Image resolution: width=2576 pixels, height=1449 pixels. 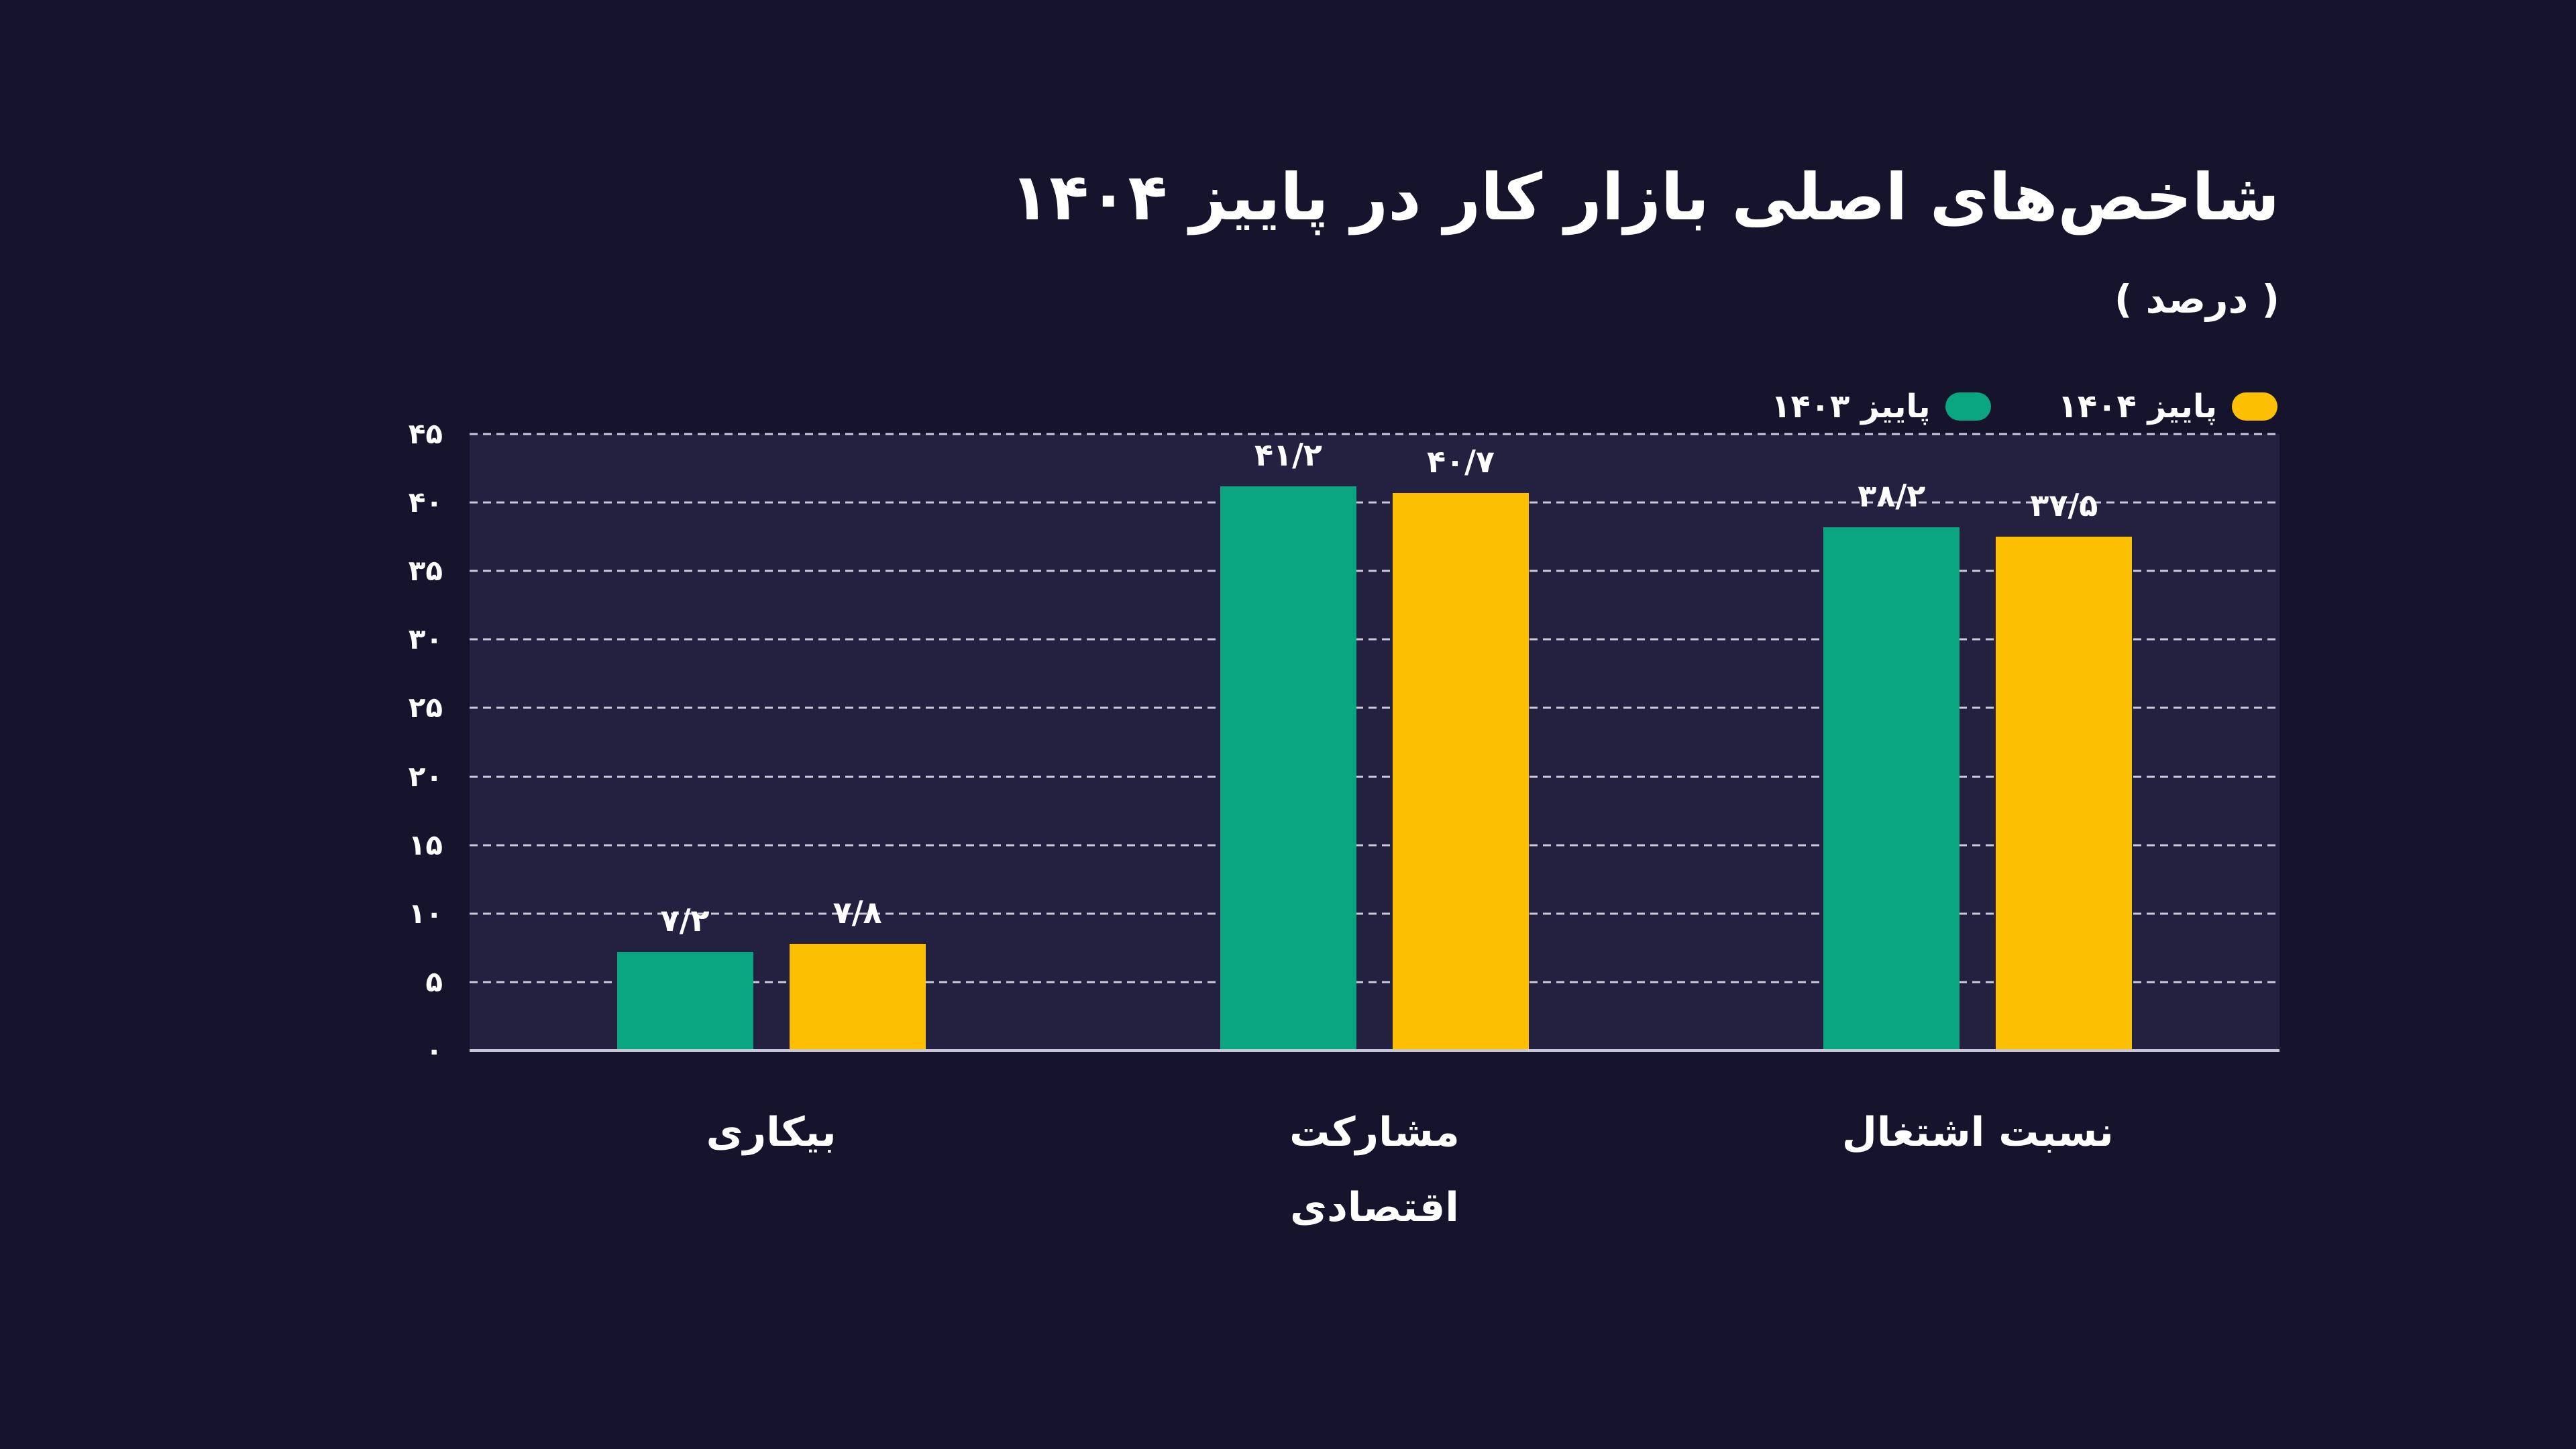 What do you see at coordinates (2196, 299) in the screenshot?
I see `chart-unit-label: ( درصد )` at bounding box center [2196, 299].